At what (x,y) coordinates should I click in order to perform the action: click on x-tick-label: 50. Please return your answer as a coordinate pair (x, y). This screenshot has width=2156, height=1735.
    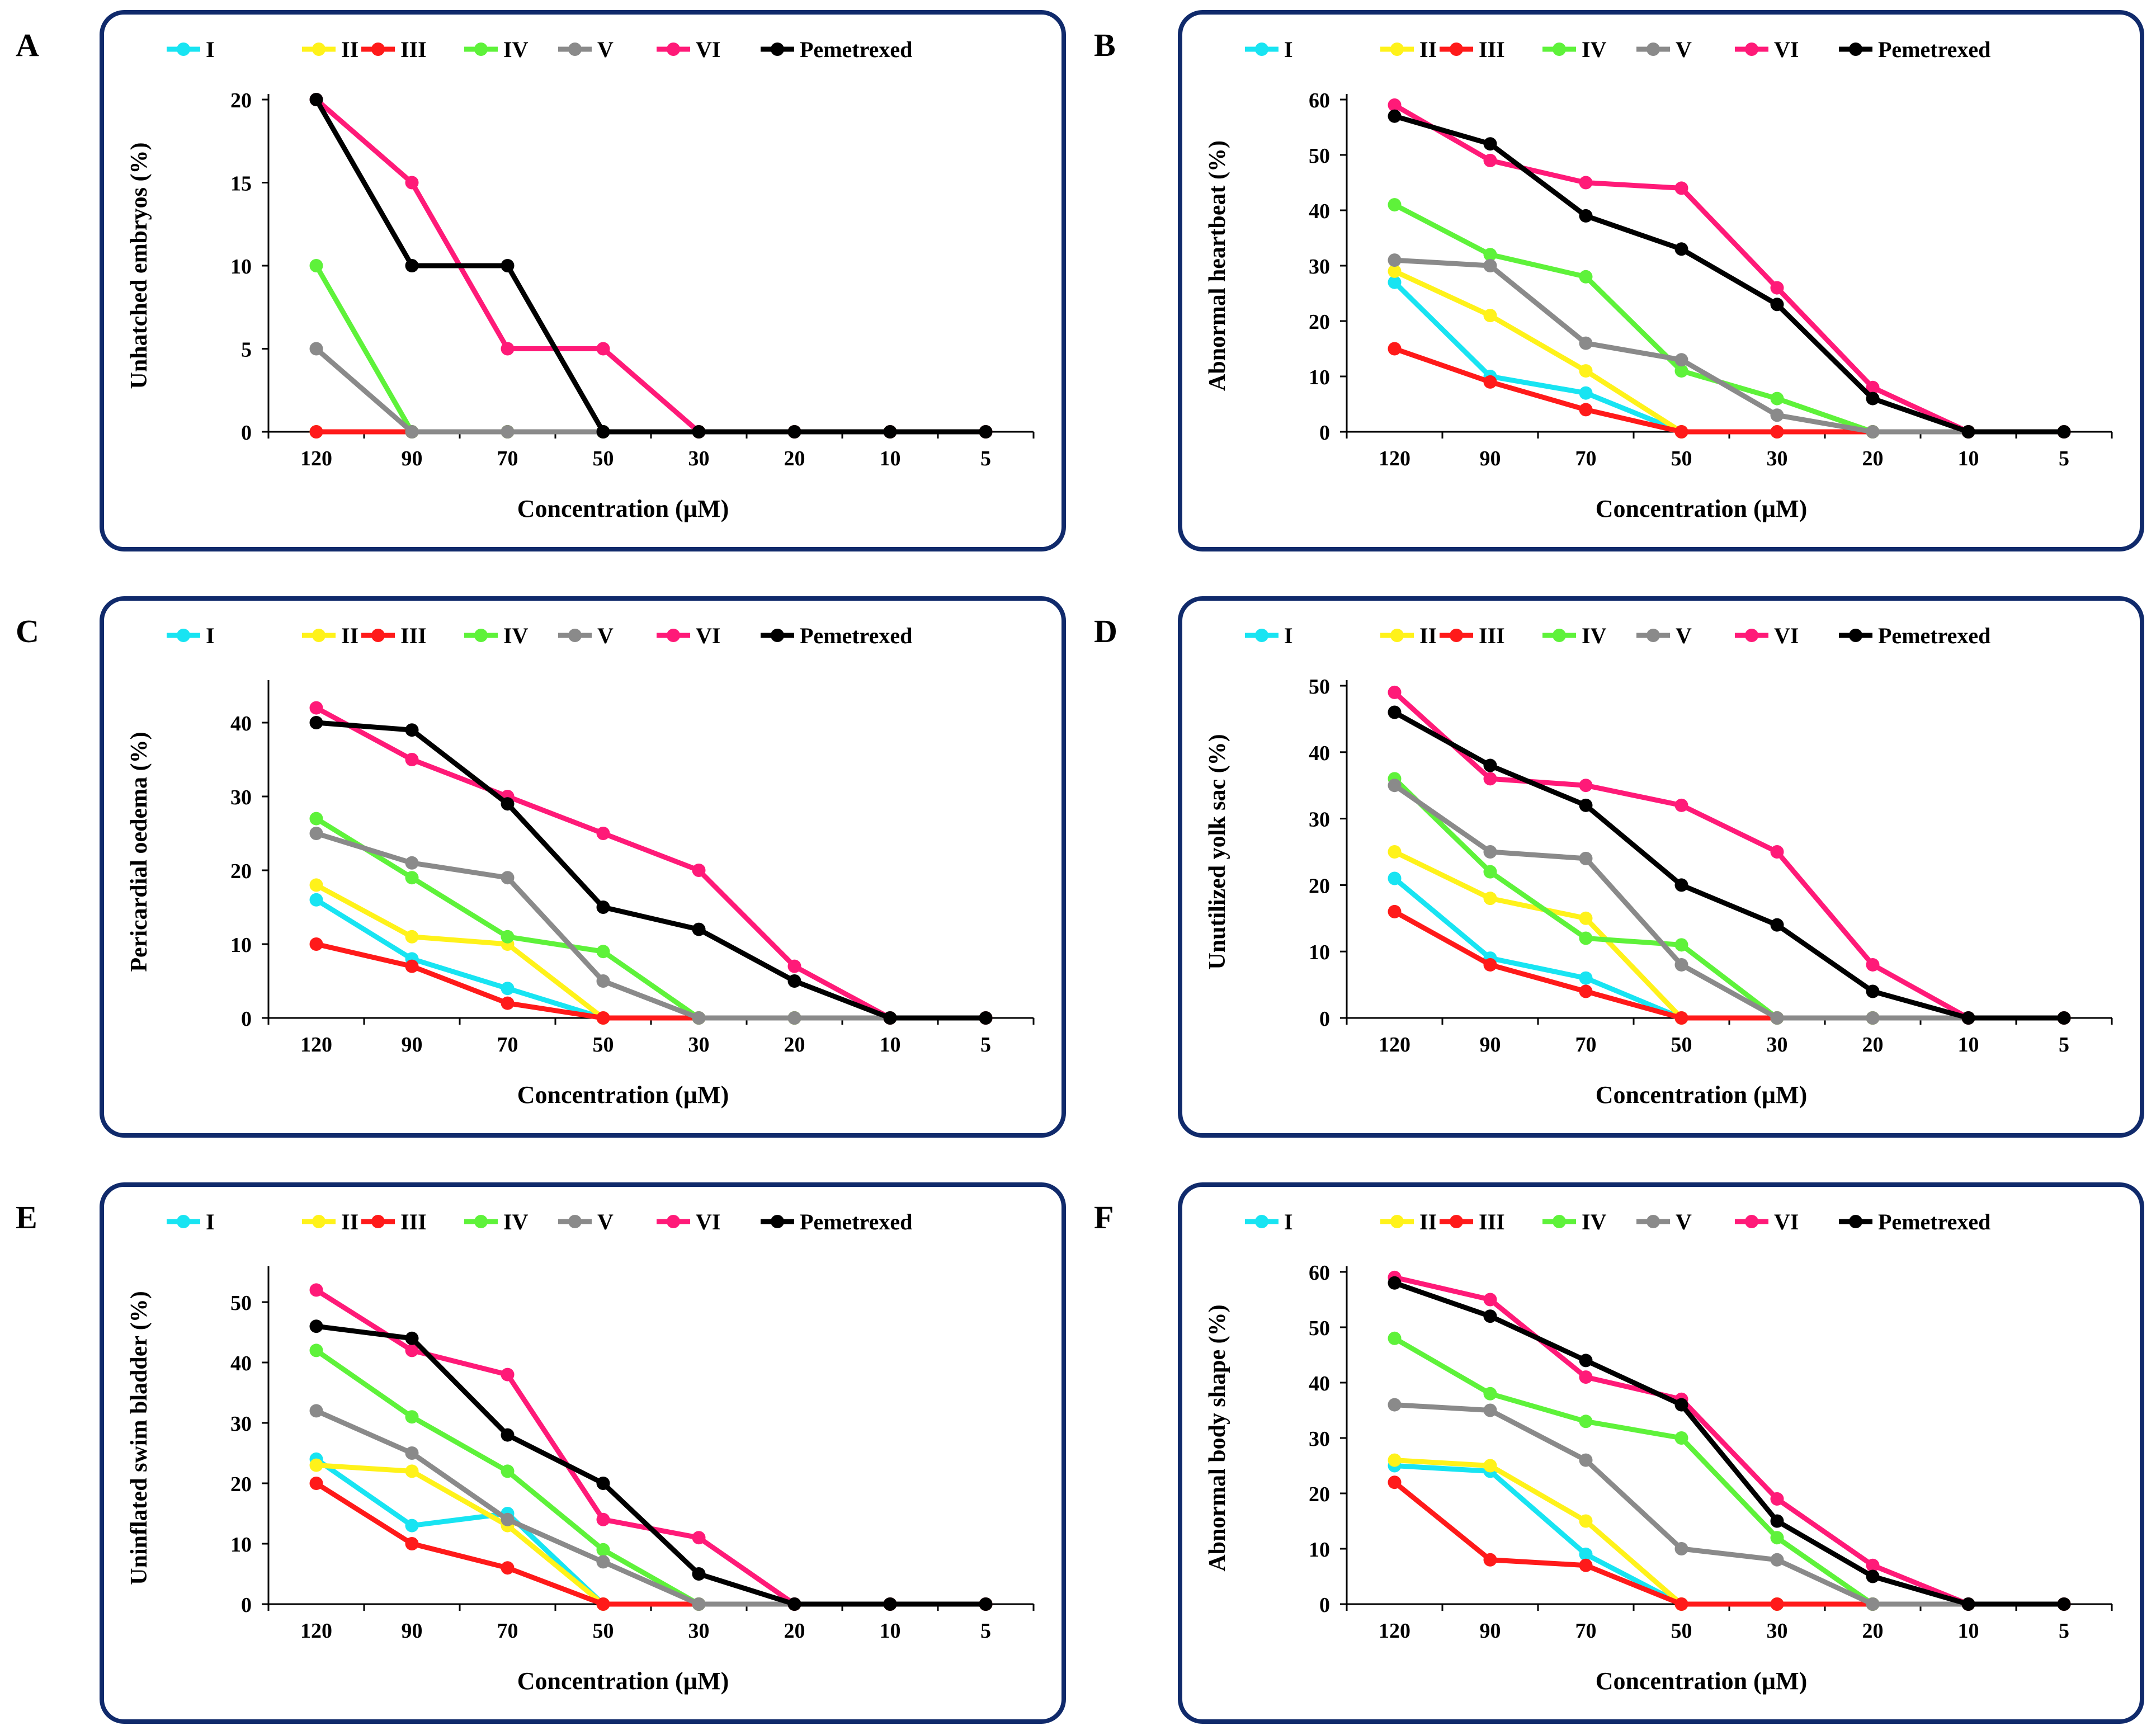
    Looking at the image, I should click on (1682, 1045).